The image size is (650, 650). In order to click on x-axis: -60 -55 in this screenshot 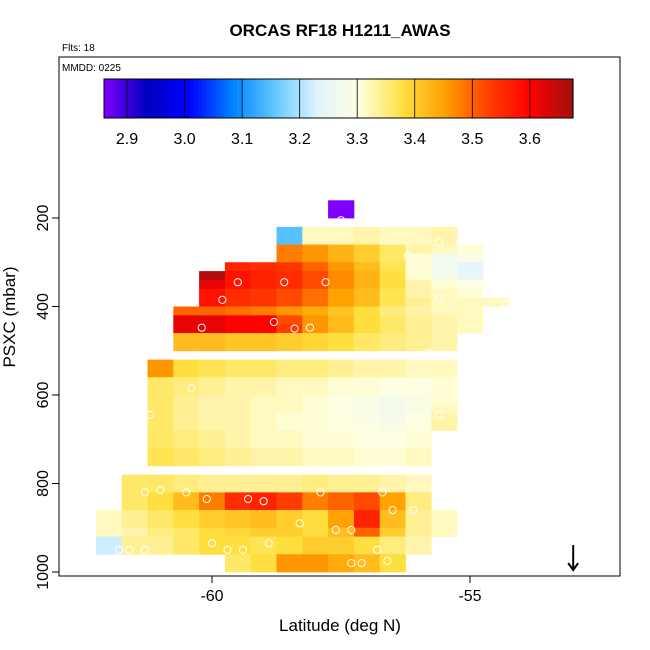, I will do `click(341, 590)`.